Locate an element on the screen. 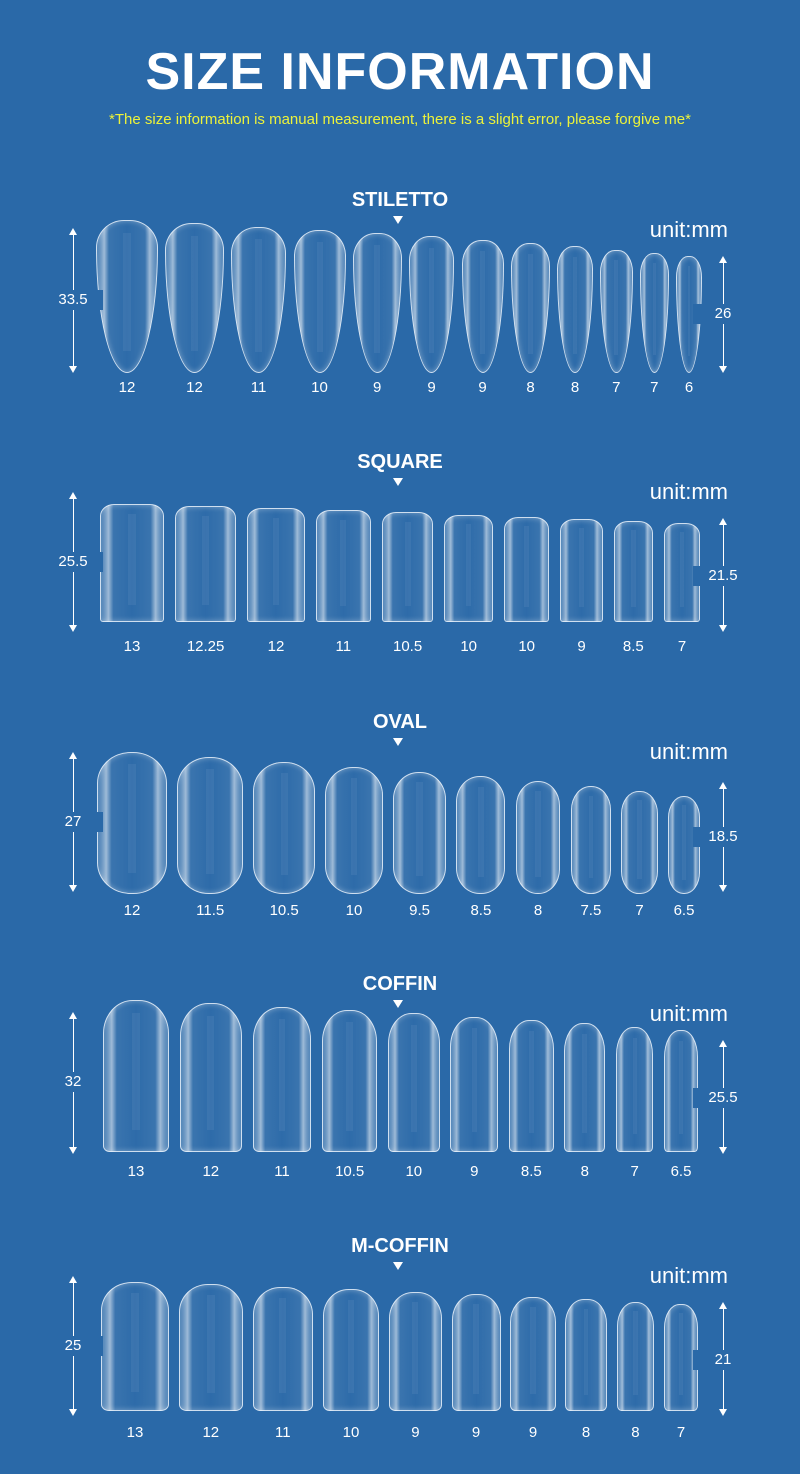  tip-size-label: 10.5 is located at coordinates (350, 1171).